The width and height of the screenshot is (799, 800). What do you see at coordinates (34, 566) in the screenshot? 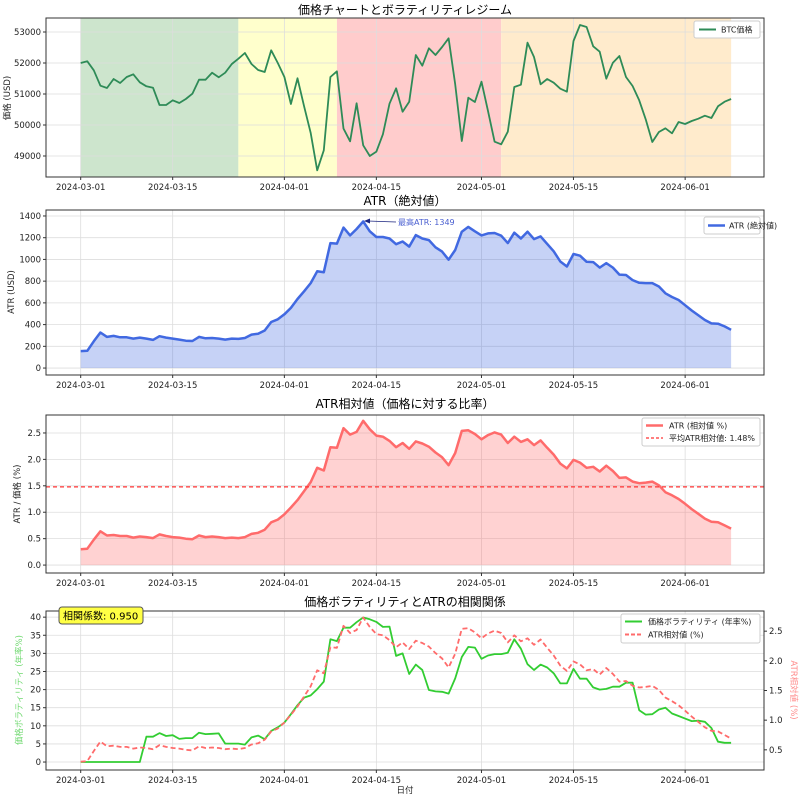
I see `y-tick-label: 0.0` at bounding box center [34, 566].